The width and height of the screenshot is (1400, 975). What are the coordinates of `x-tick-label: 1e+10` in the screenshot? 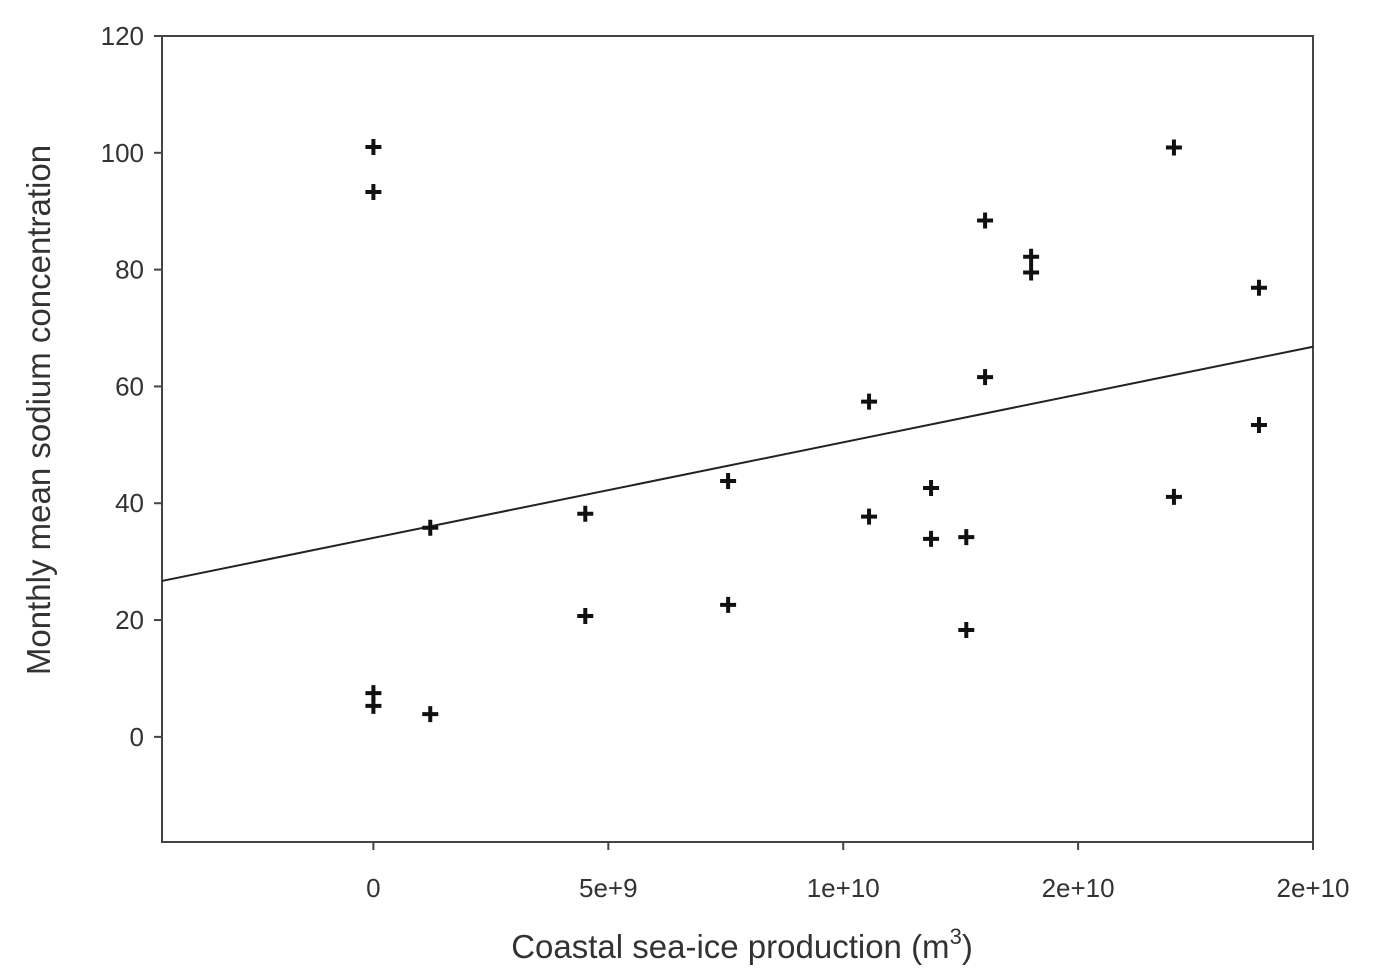 It's located at (843, 888).